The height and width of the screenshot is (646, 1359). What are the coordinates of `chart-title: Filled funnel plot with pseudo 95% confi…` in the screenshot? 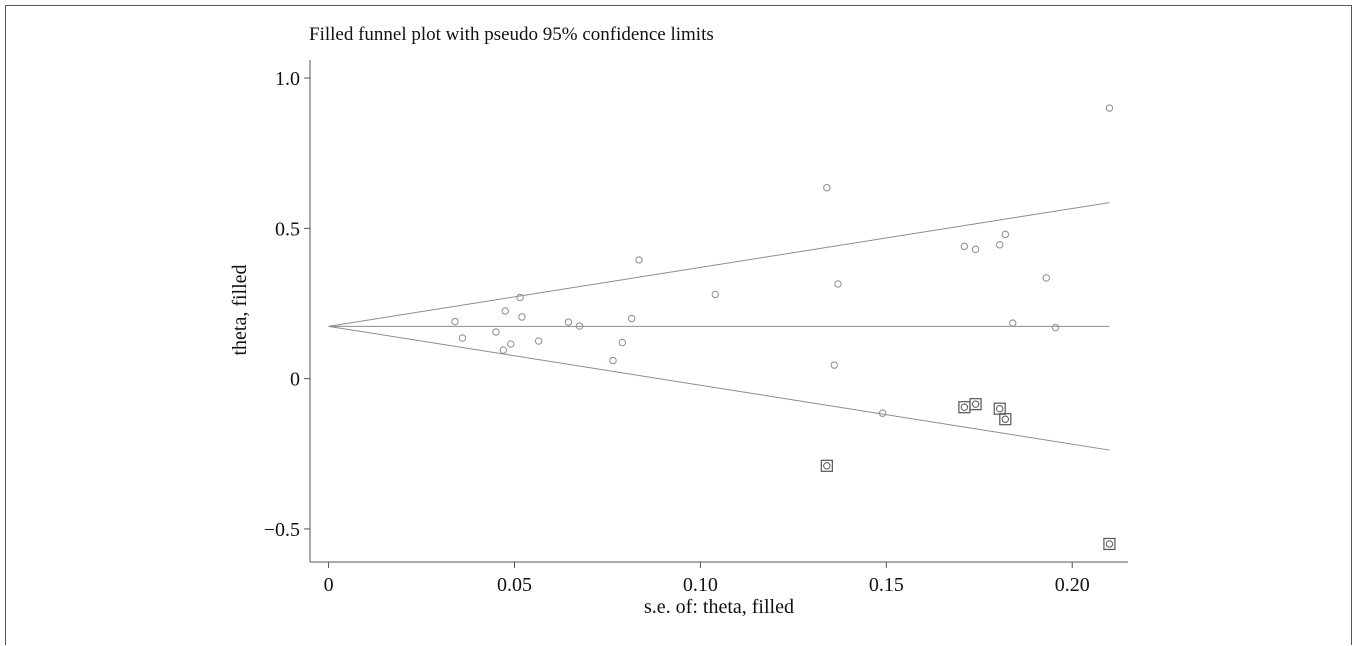 It's located at (511, 34).